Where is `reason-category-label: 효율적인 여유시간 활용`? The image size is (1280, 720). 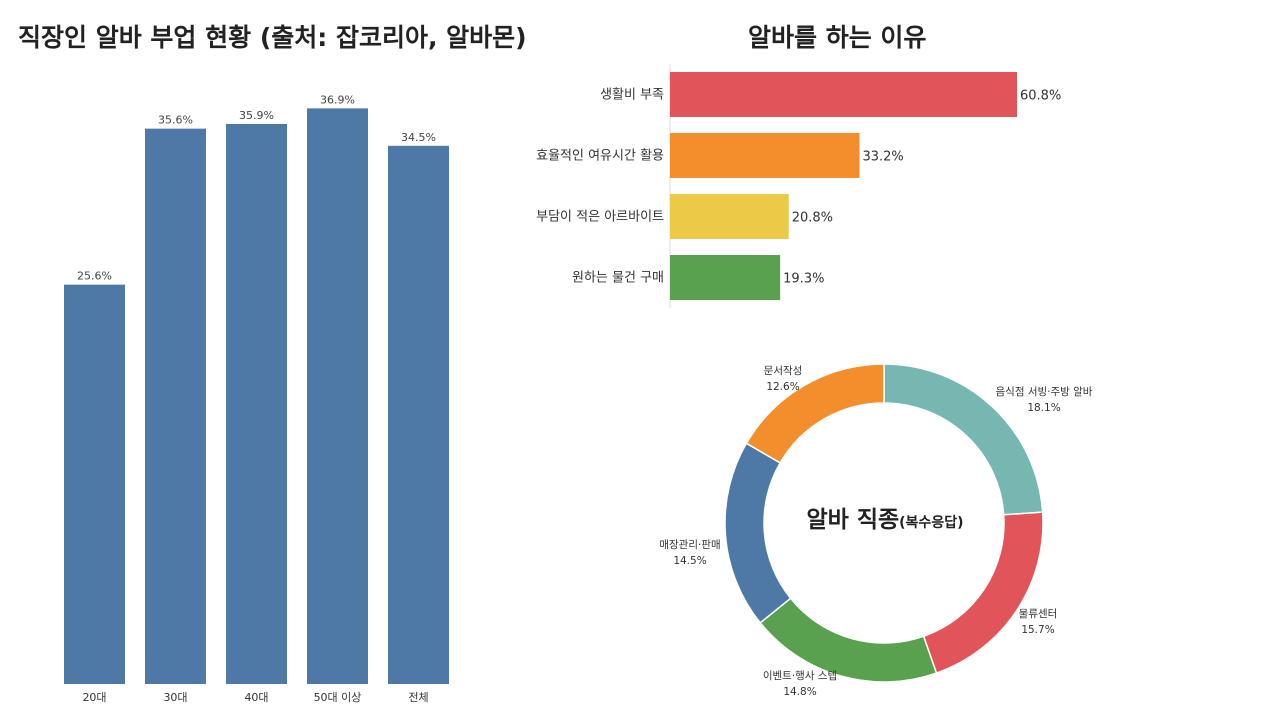 reason-category-label: 효율적인 여유시간 활용 is located at coordinates (600, 156).